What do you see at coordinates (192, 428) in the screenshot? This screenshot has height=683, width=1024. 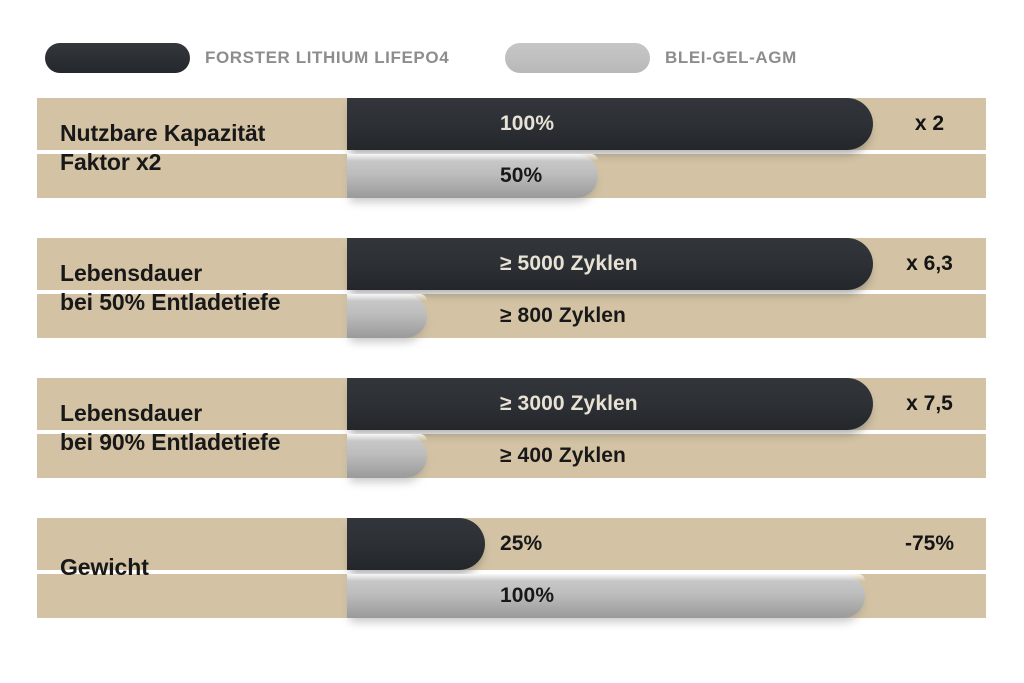 I see `row-label-lifespan-90: Lebensdauer bei 90% Entladetiefe` at bounding box center [192, 428].